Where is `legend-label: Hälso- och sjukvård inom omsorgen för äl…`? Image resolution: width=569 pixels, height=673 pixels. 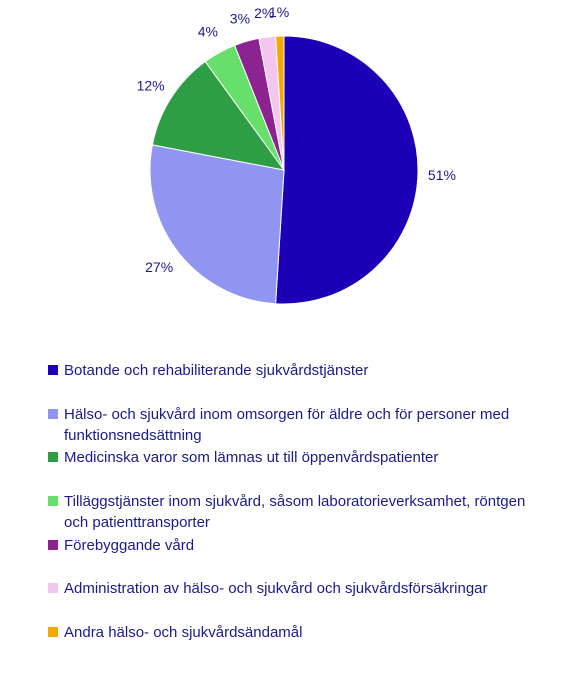
legend-label: Hälso- och sjukvård inom omsorgen för äl… is located at coordinates (287, 425).